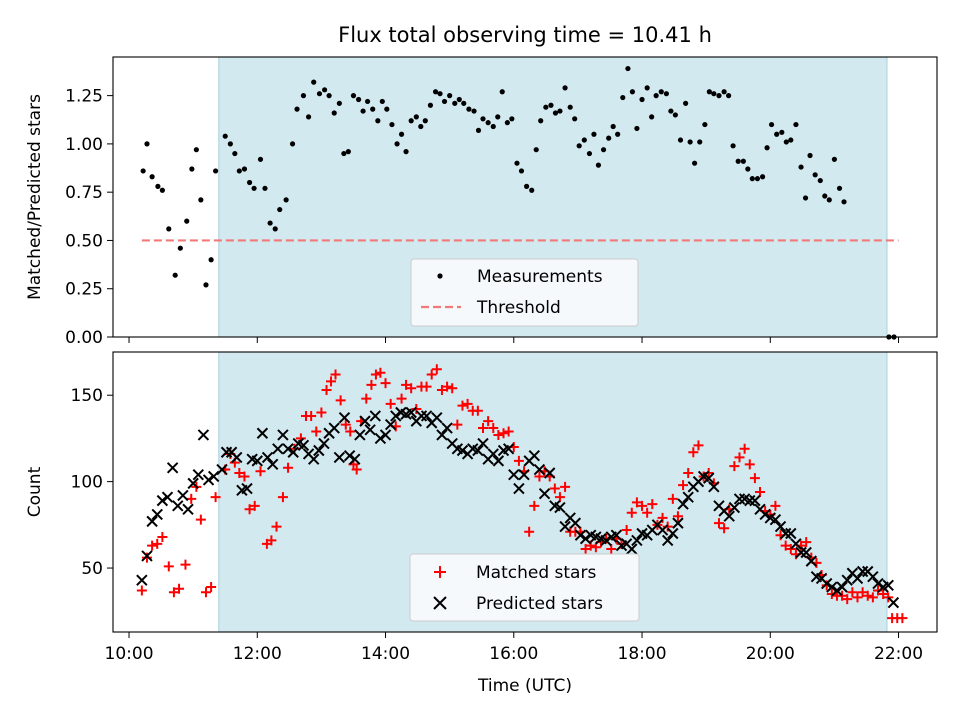 This screenshot has height=725, width=960. I want to click on legend-matched-label: Matched stars, so click(536, 573).